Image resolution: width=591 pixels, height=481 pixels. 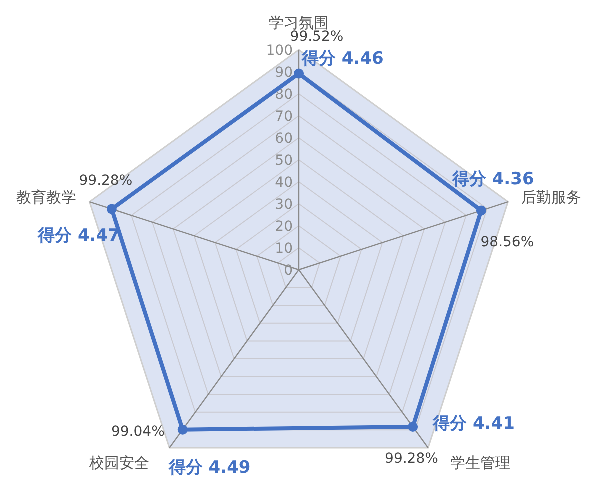 What do you see at coordinates (279, 51) in the screenshot?
I see `y-tick-label: 100` at bounding box center [279, 51].